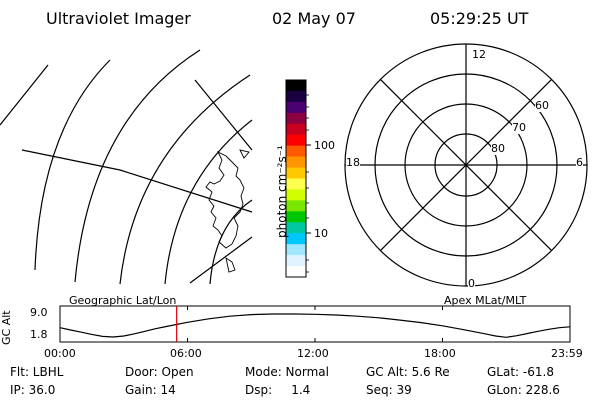 The height and width of the screenshot is (400, 600). I want to click on plot-frame, so click(315, 324).